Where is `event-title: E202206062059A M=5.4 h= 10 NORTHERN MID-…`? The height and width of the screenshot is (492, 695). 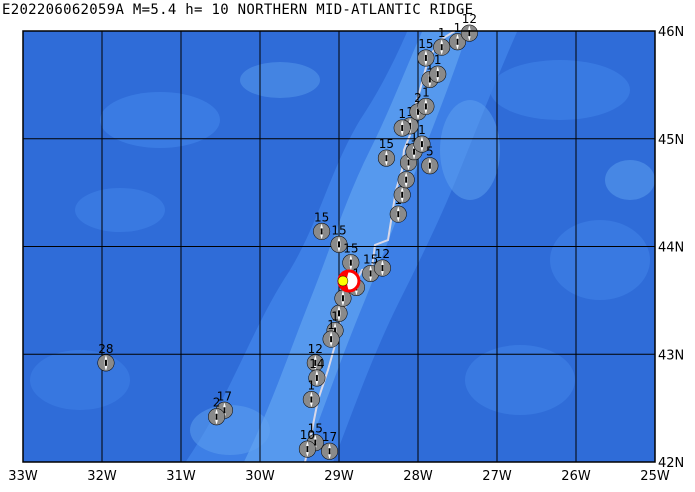
event-title: E202206062059A M=5.4 h= 10 NORTHERN MID-… is located at coordinates (238, 10).